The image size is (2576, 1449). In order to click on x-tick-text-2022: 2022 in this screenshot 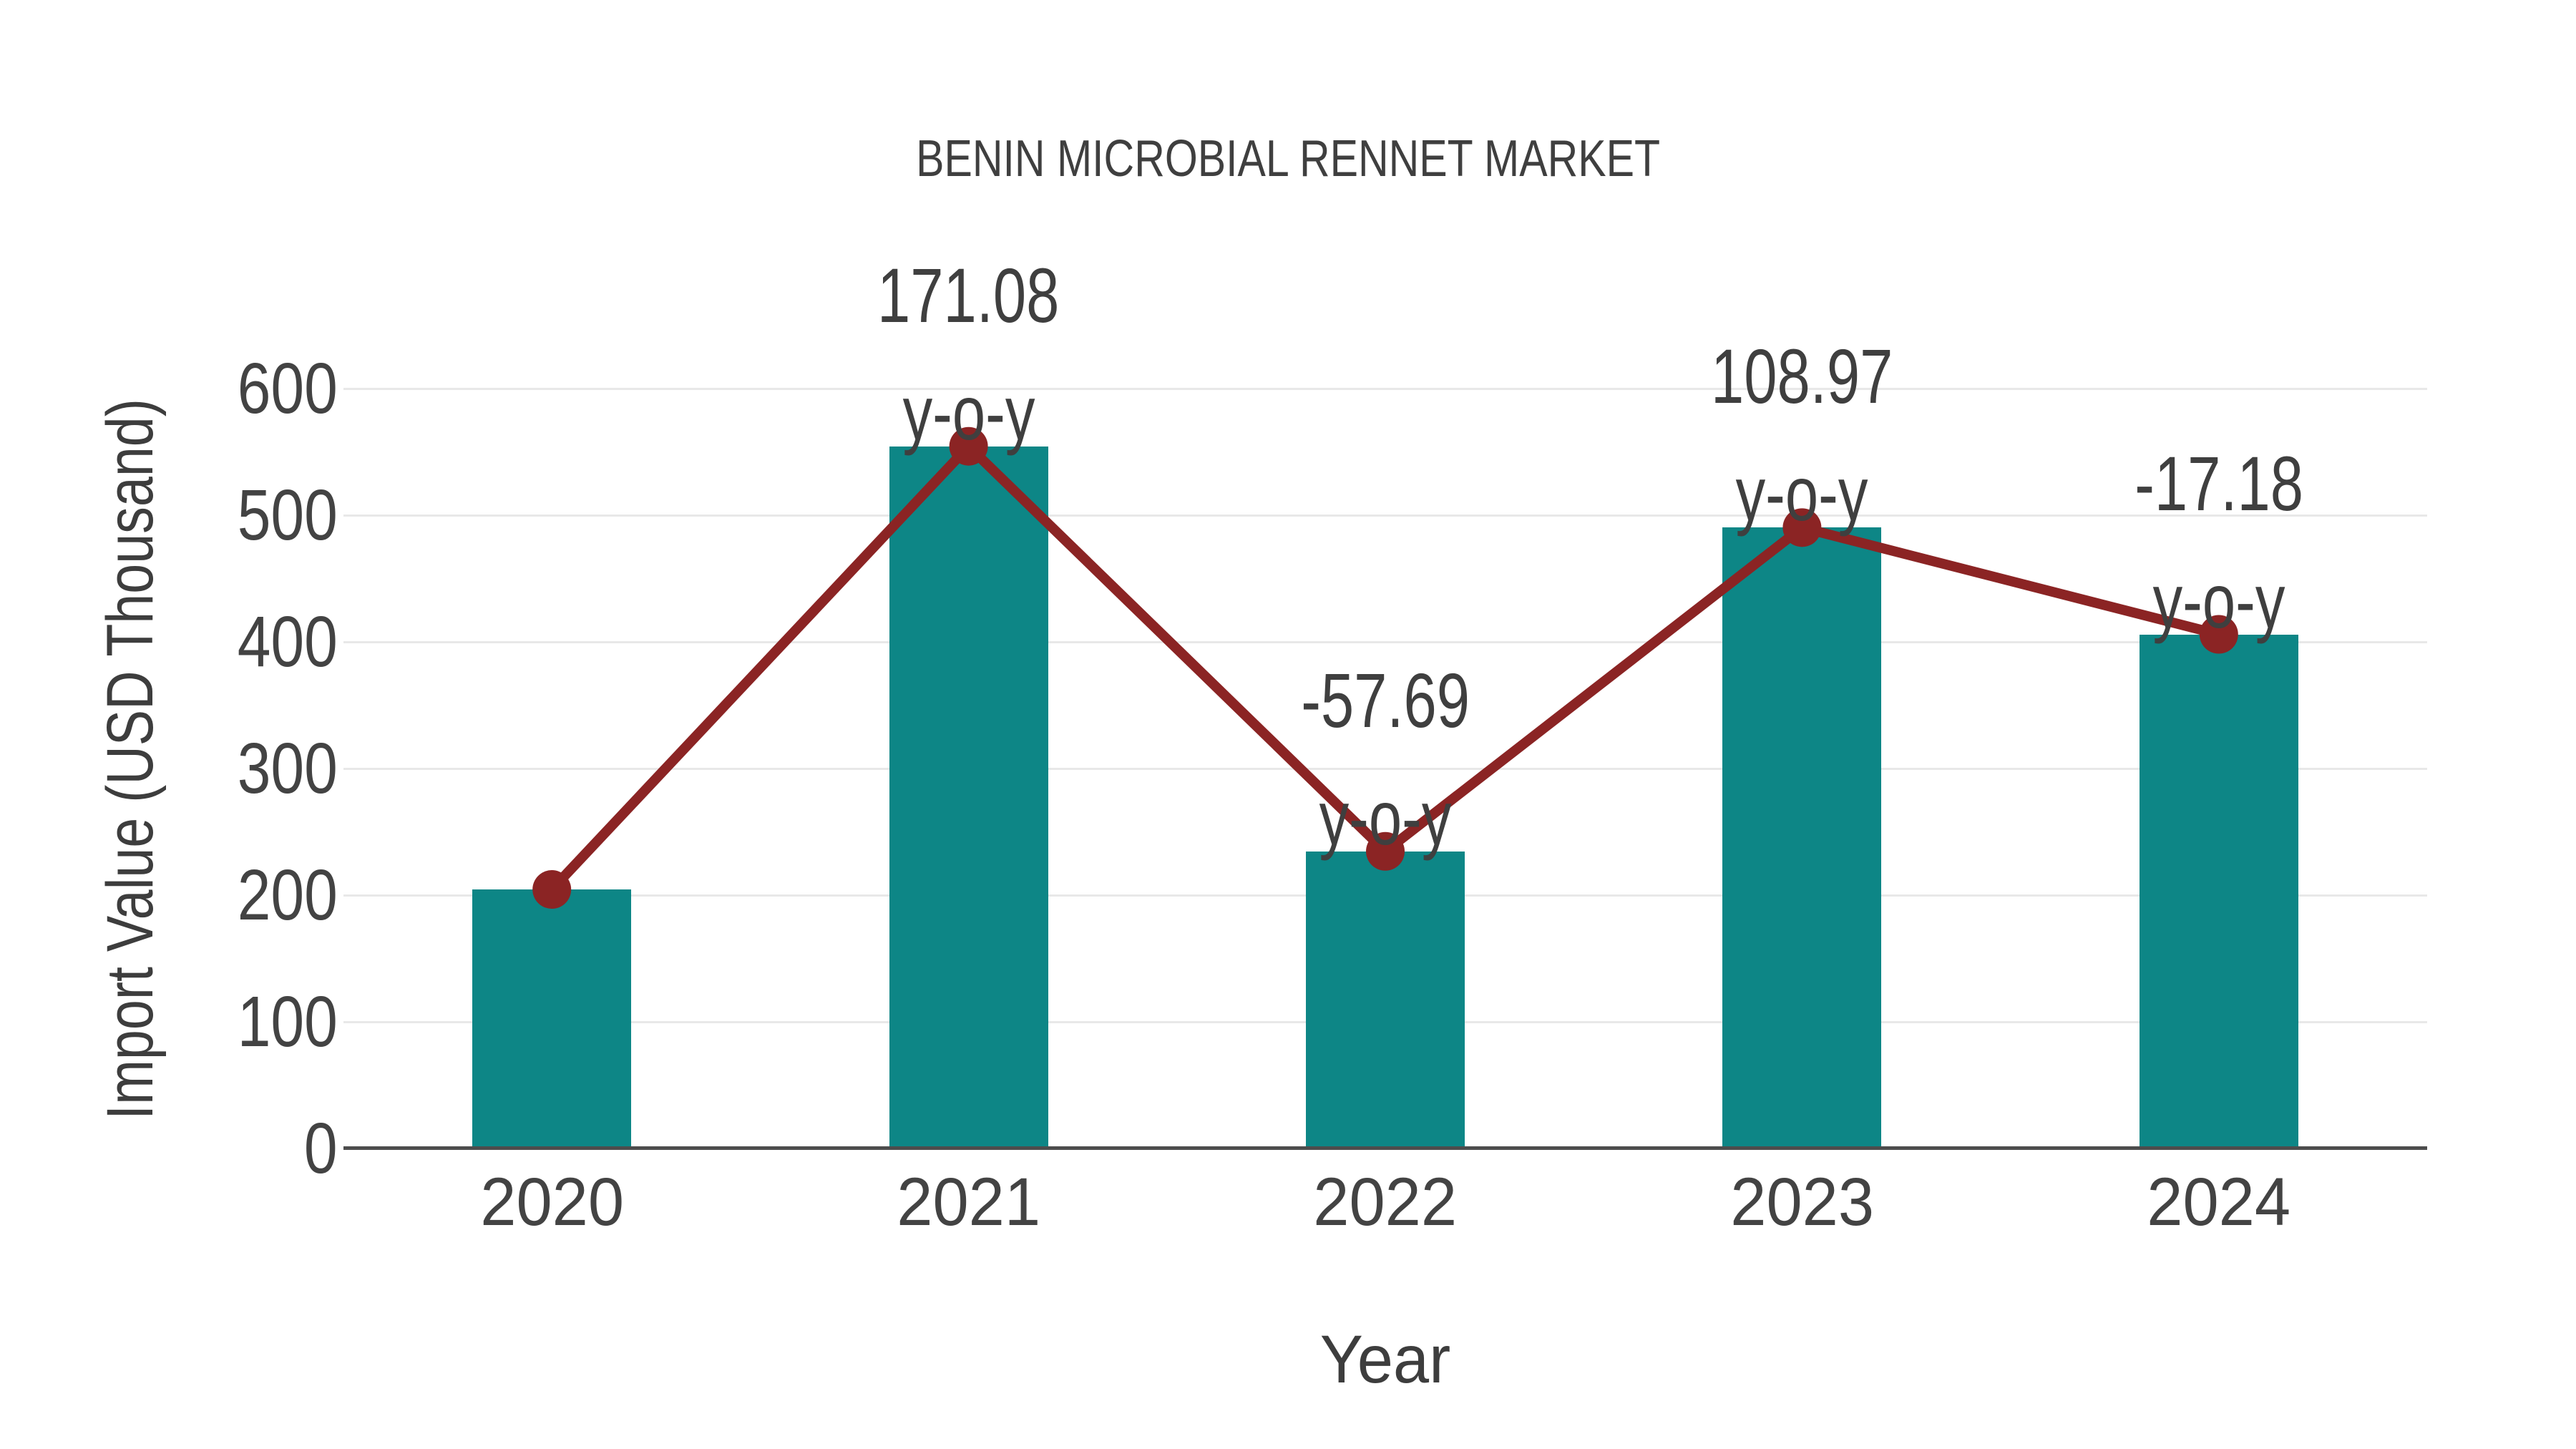, I will do `click(1385, 1202)`.